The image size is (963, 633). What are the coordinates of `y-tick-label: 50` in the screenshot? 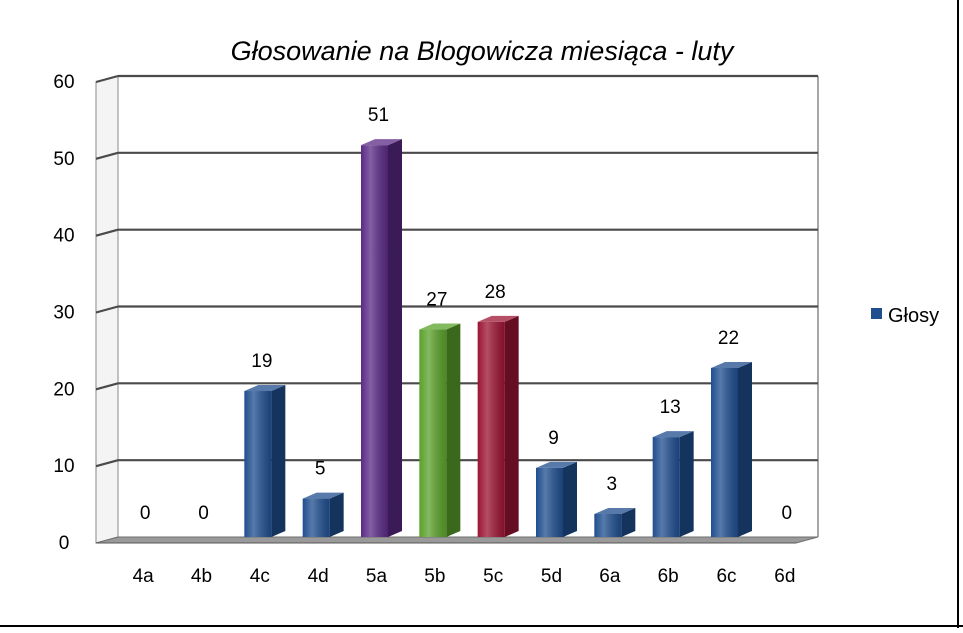 It's located at (63, 159).